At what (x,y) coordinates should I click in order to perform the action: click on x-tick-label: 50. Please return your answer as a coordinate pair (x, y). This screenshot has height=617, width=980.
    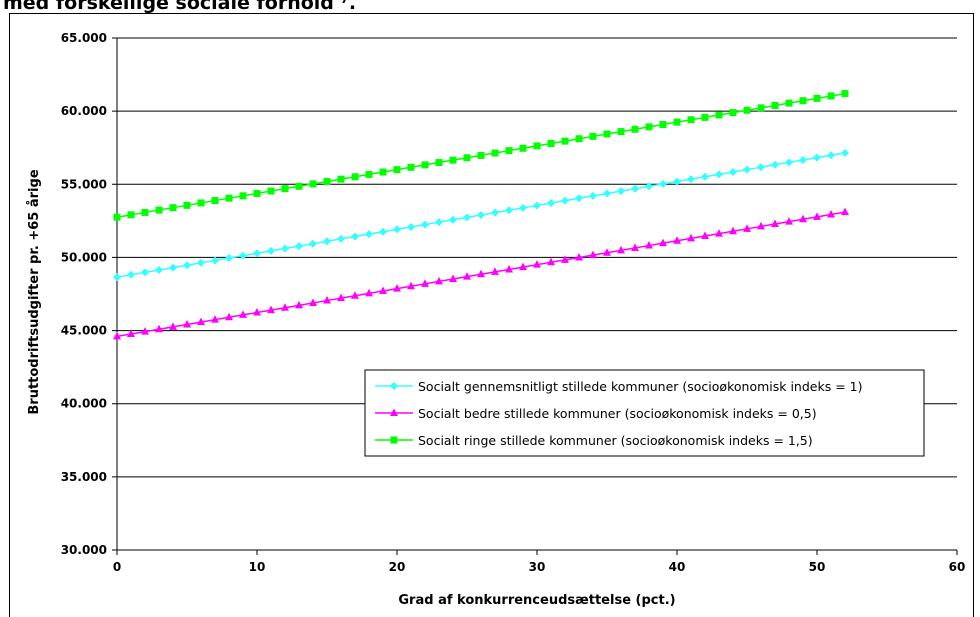
    Looking at the image, I should click on (817, 567).